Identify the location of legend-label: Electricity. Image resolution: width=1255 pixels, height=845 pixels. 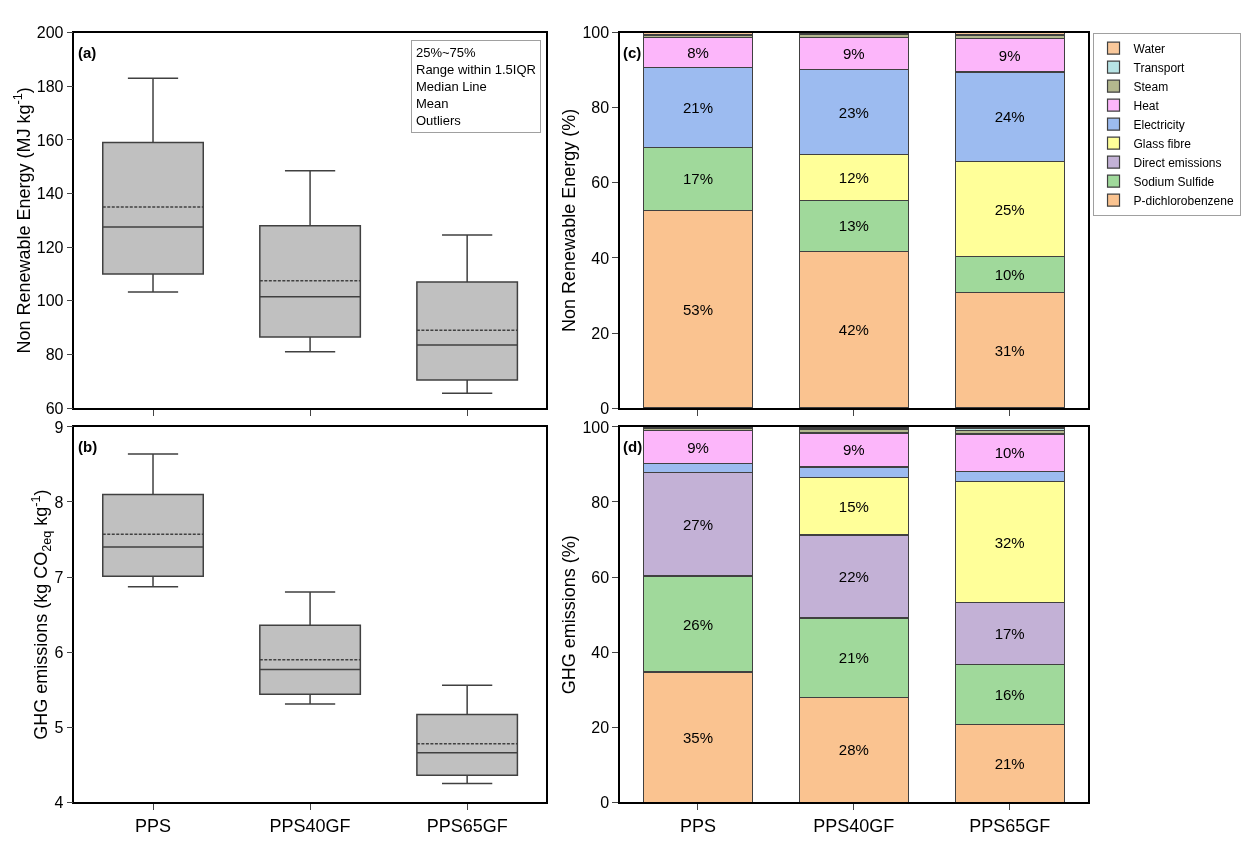
(1159, 124).